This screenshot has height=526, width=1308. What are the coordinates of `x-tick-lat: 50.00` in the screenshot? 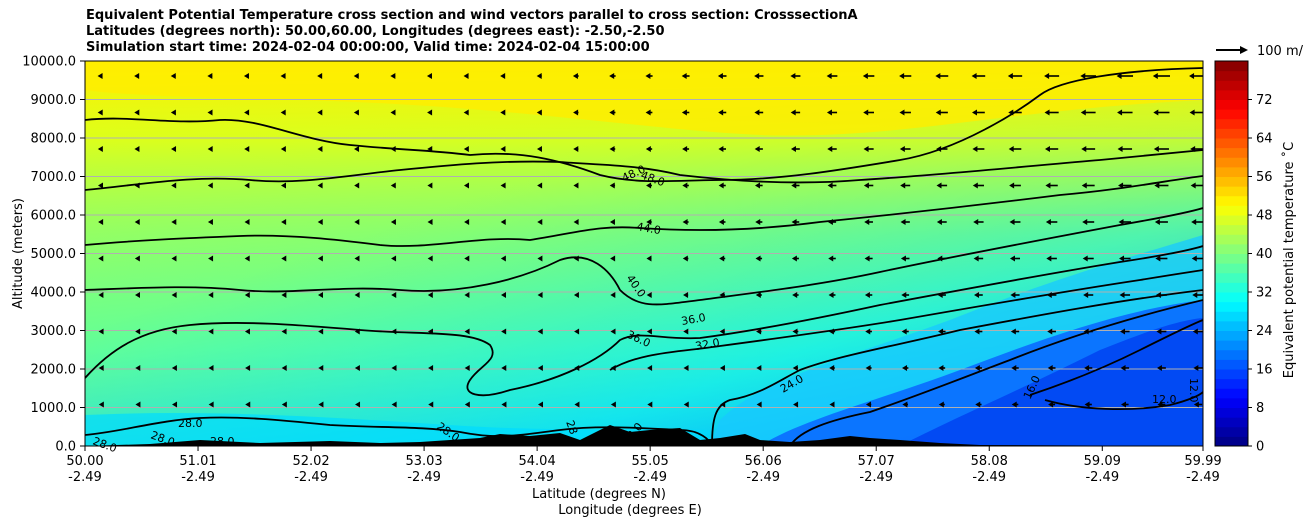 It's located at (84, 461).